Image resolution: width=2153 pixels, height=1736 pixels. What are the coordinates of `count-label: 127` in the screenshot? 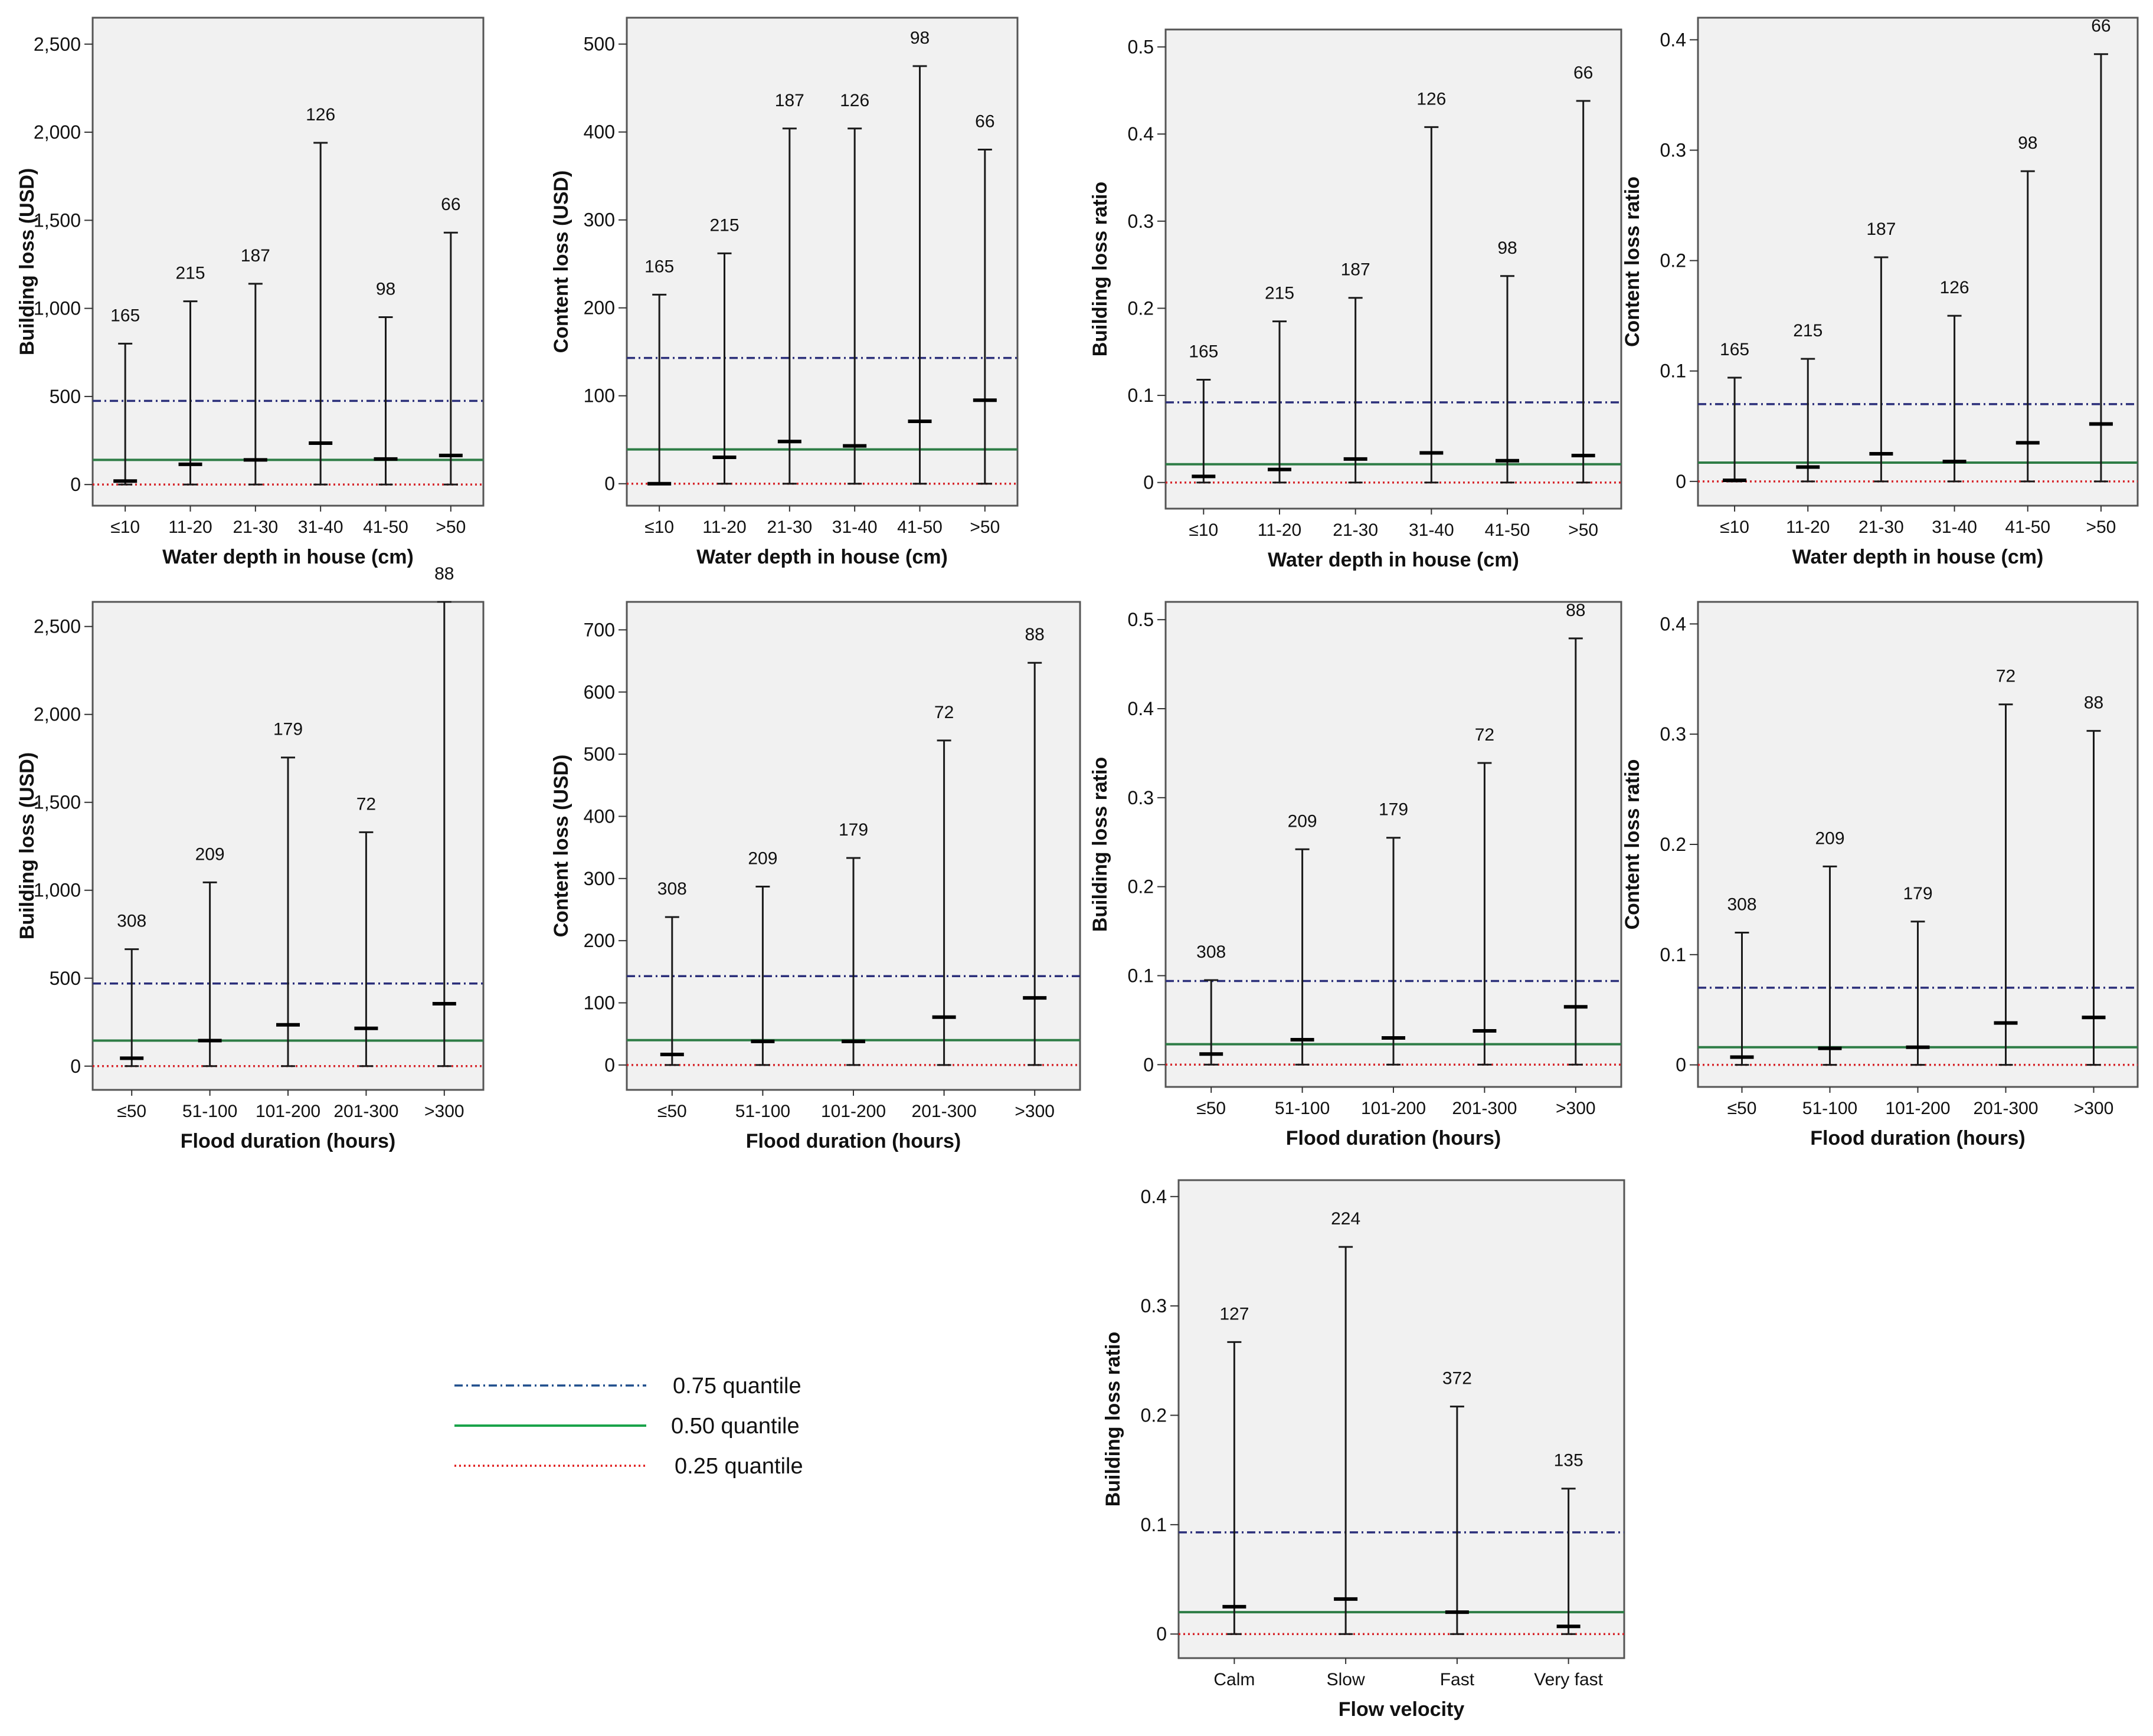 It's located at (1234, 1314).